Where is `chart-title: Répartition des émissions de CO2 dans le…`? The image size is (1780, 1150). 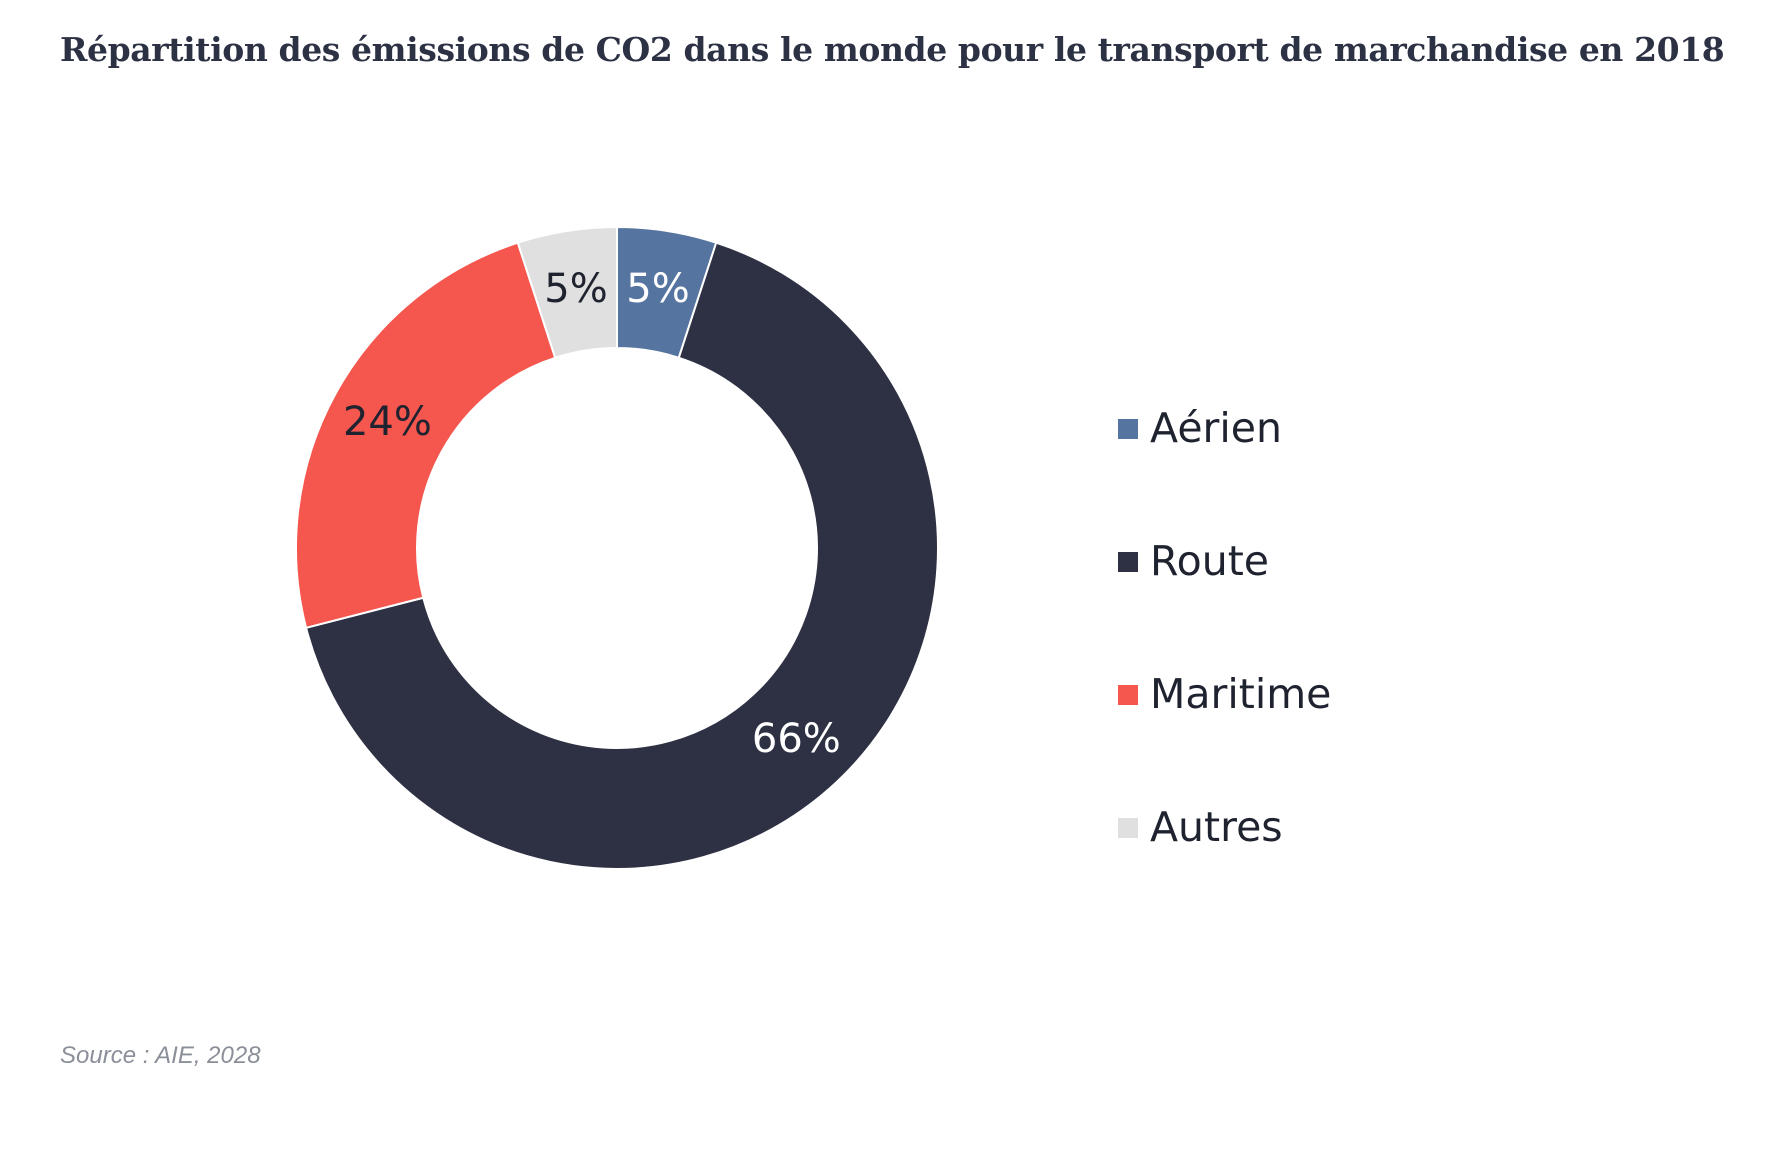 chart-title: Répartition des émissions de CO2 dans le… is located at coordinates (892, 49).